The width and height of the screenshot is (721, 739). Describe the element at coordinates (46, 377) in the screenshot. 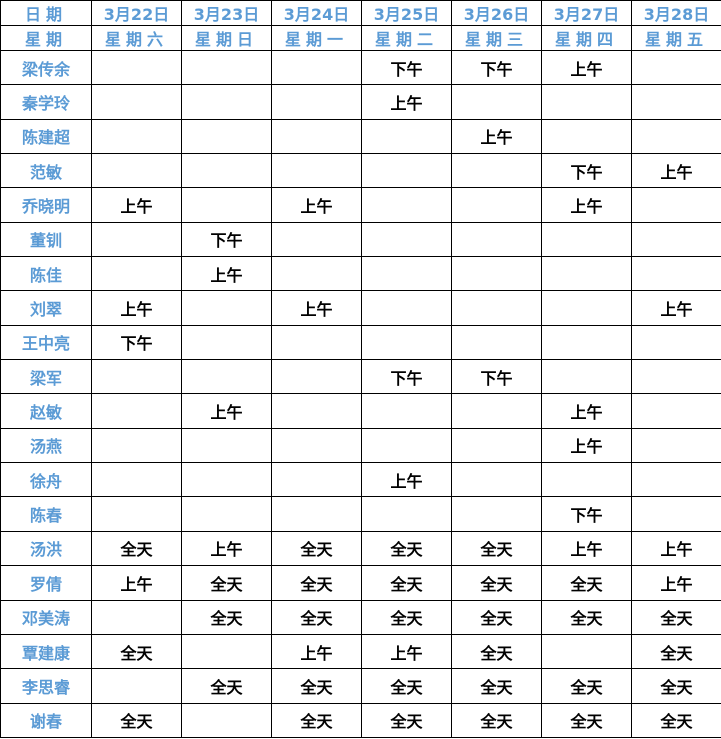

I see `person-name-cell: 梁军` at that location.